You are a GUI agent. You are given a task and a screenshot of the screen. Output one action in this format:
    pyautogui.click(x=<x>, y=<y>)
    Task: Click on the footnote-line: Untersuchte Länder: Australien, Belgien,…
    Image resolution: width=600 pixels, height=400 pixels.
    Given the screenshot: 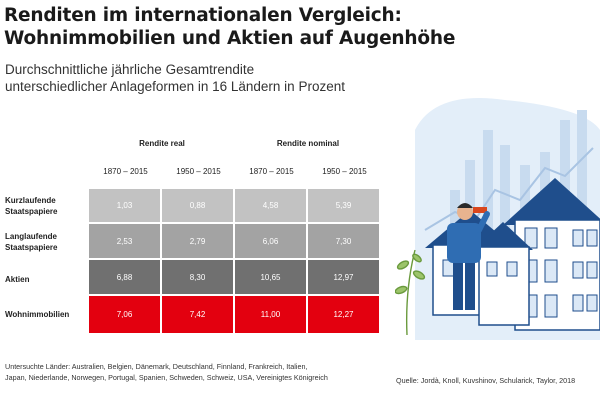 What is the action you would take?
    pyautogui.click(x=156, y=366)
    